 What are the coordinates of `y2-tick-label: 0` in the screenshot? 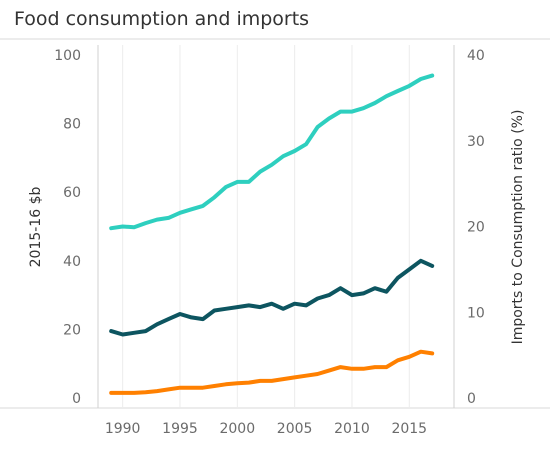 It's located at (471, 399).